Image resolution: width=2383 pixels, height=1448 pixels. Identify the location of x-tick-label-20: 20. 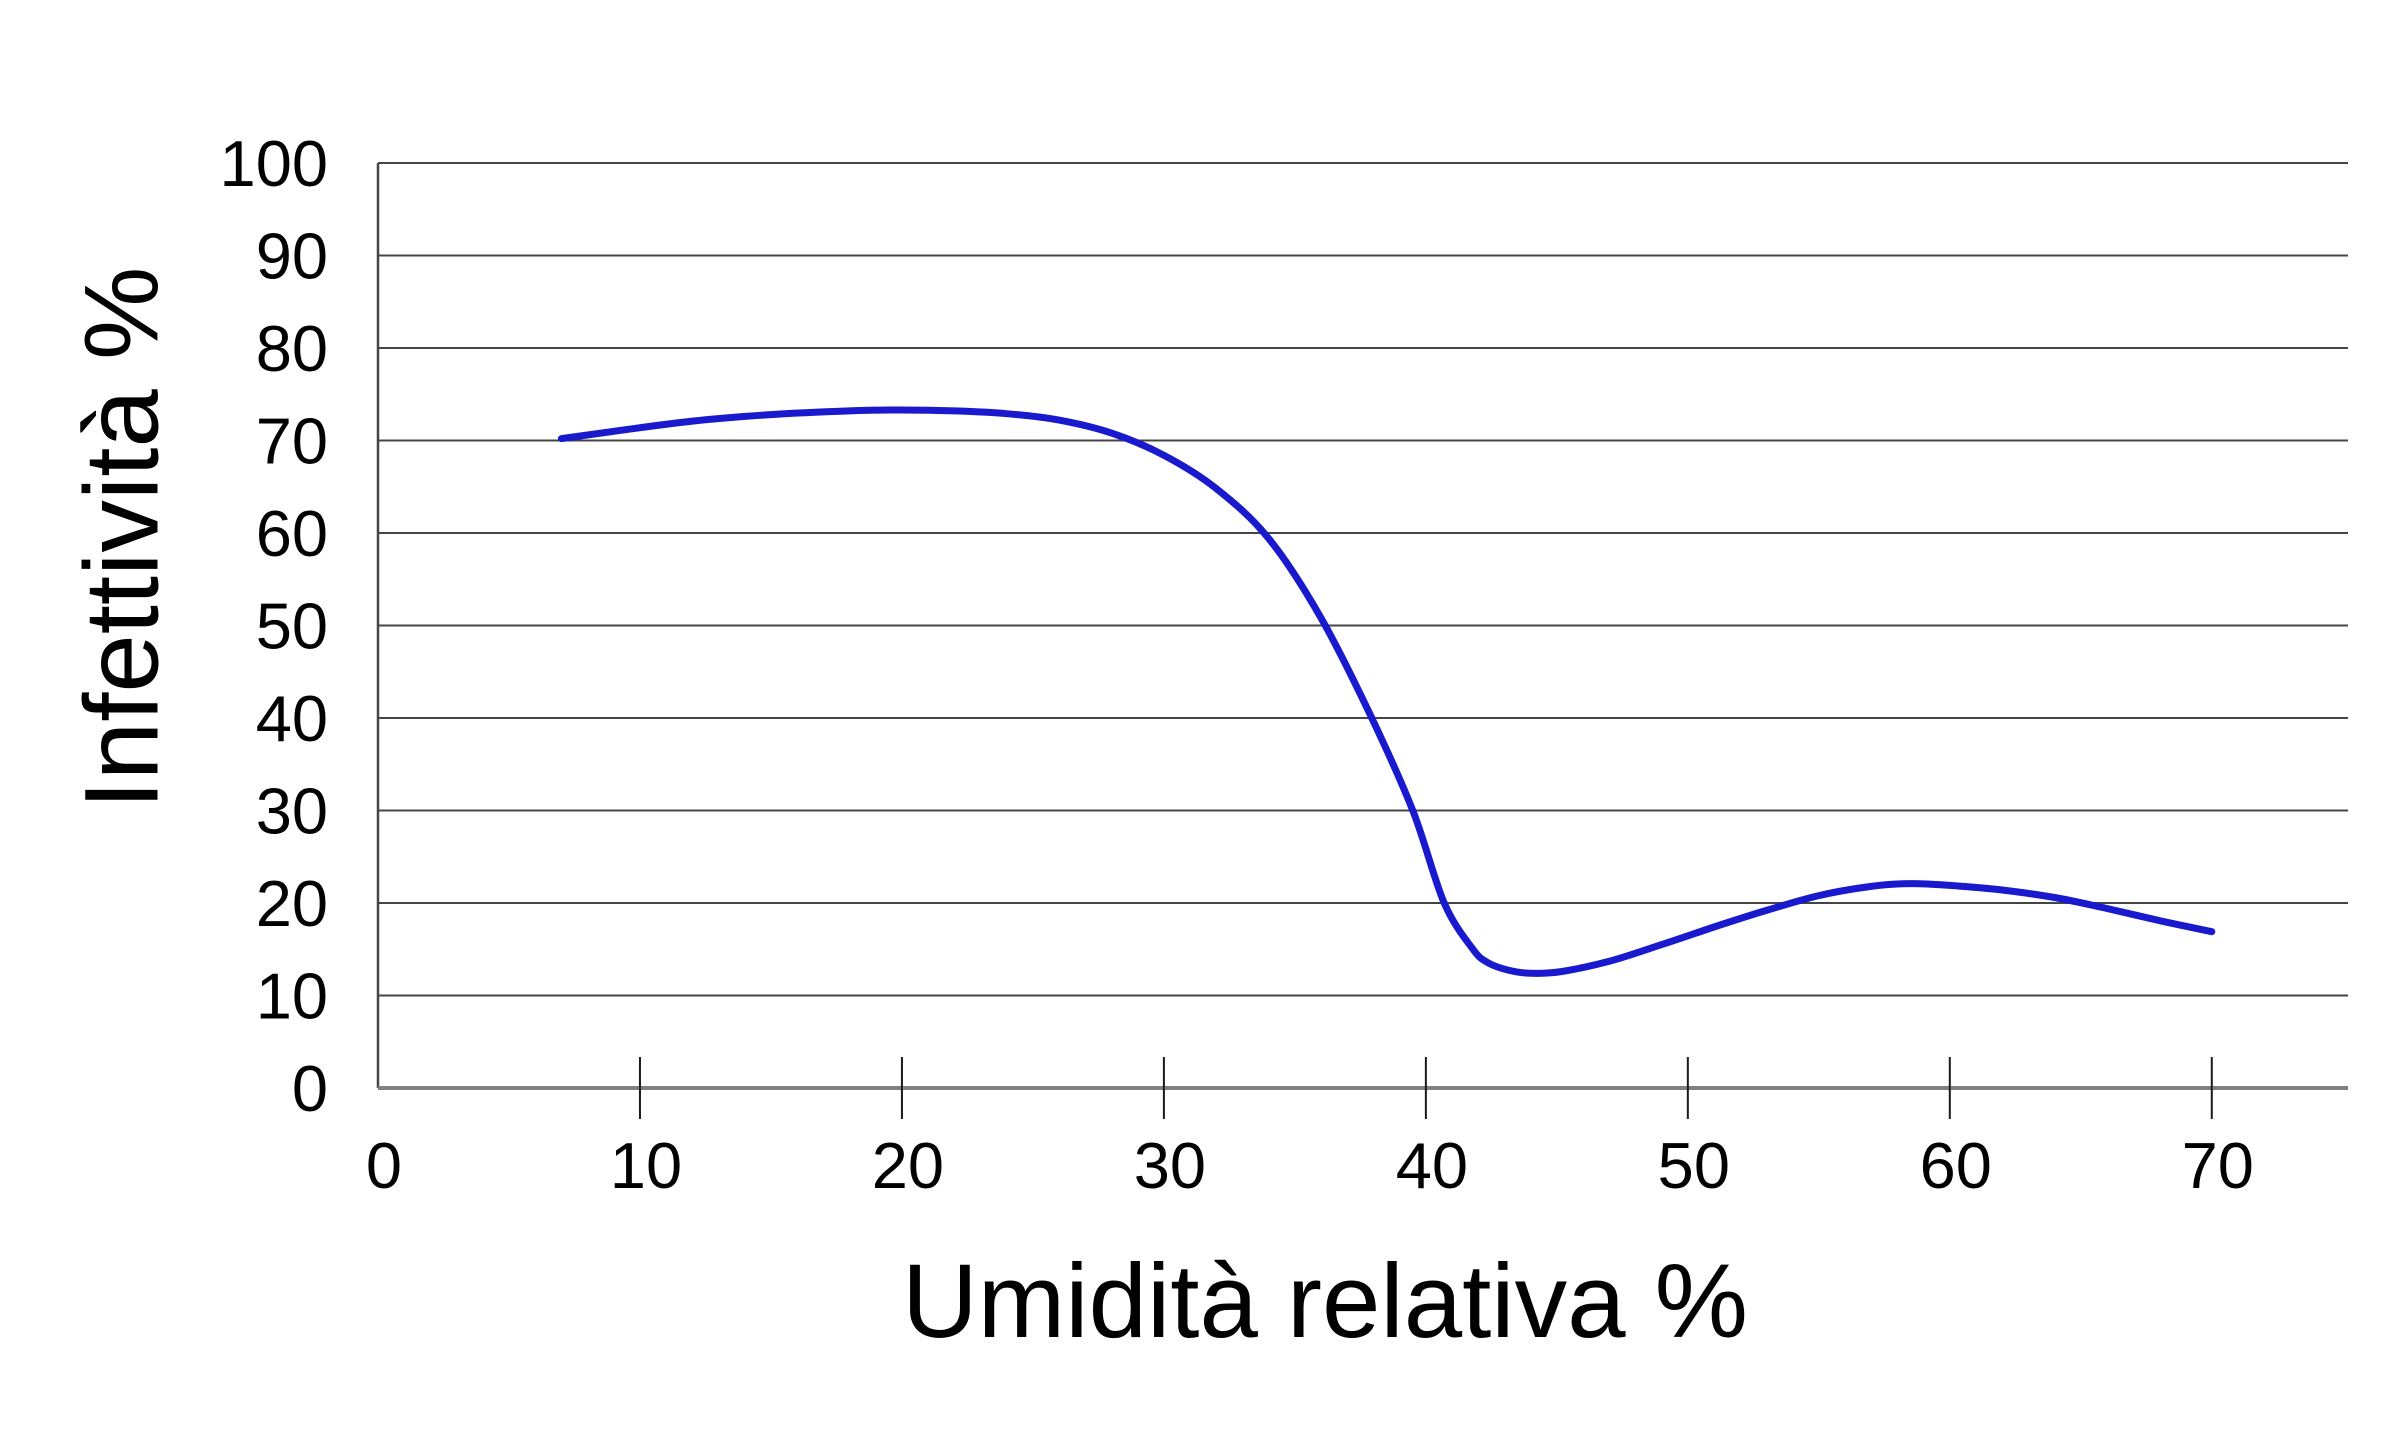
(908, 1165).